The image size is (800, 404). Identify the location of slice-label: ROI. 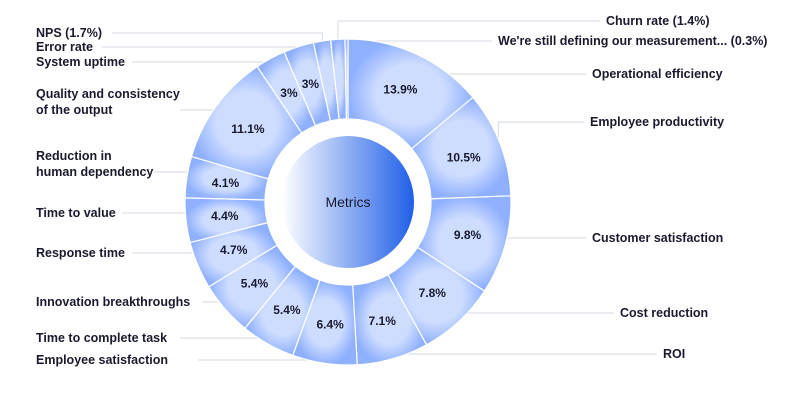
(674, 354).